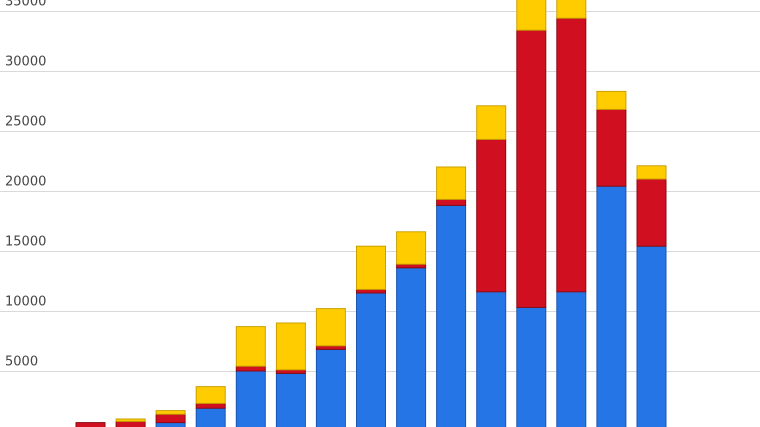 This screenshot has height=427, width=760. What do you see at coordinates (25, 122) in the screenshot?
I see `y-tick-label: 25000` at bounding box center [25, 122].